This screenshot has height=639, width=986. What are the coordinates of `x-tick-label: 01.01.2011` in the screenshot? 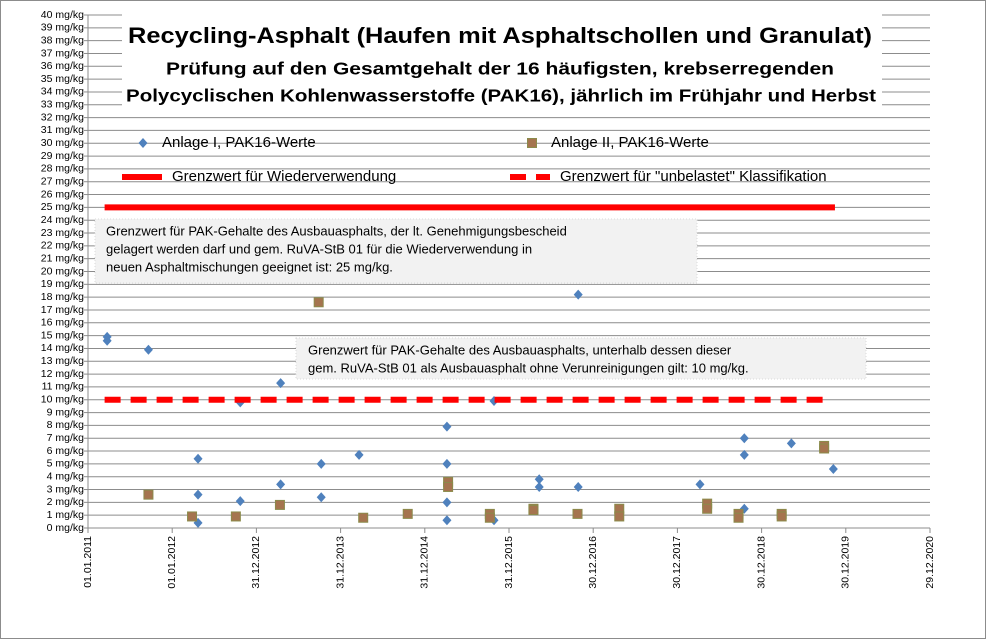 It's located at (88, 562).